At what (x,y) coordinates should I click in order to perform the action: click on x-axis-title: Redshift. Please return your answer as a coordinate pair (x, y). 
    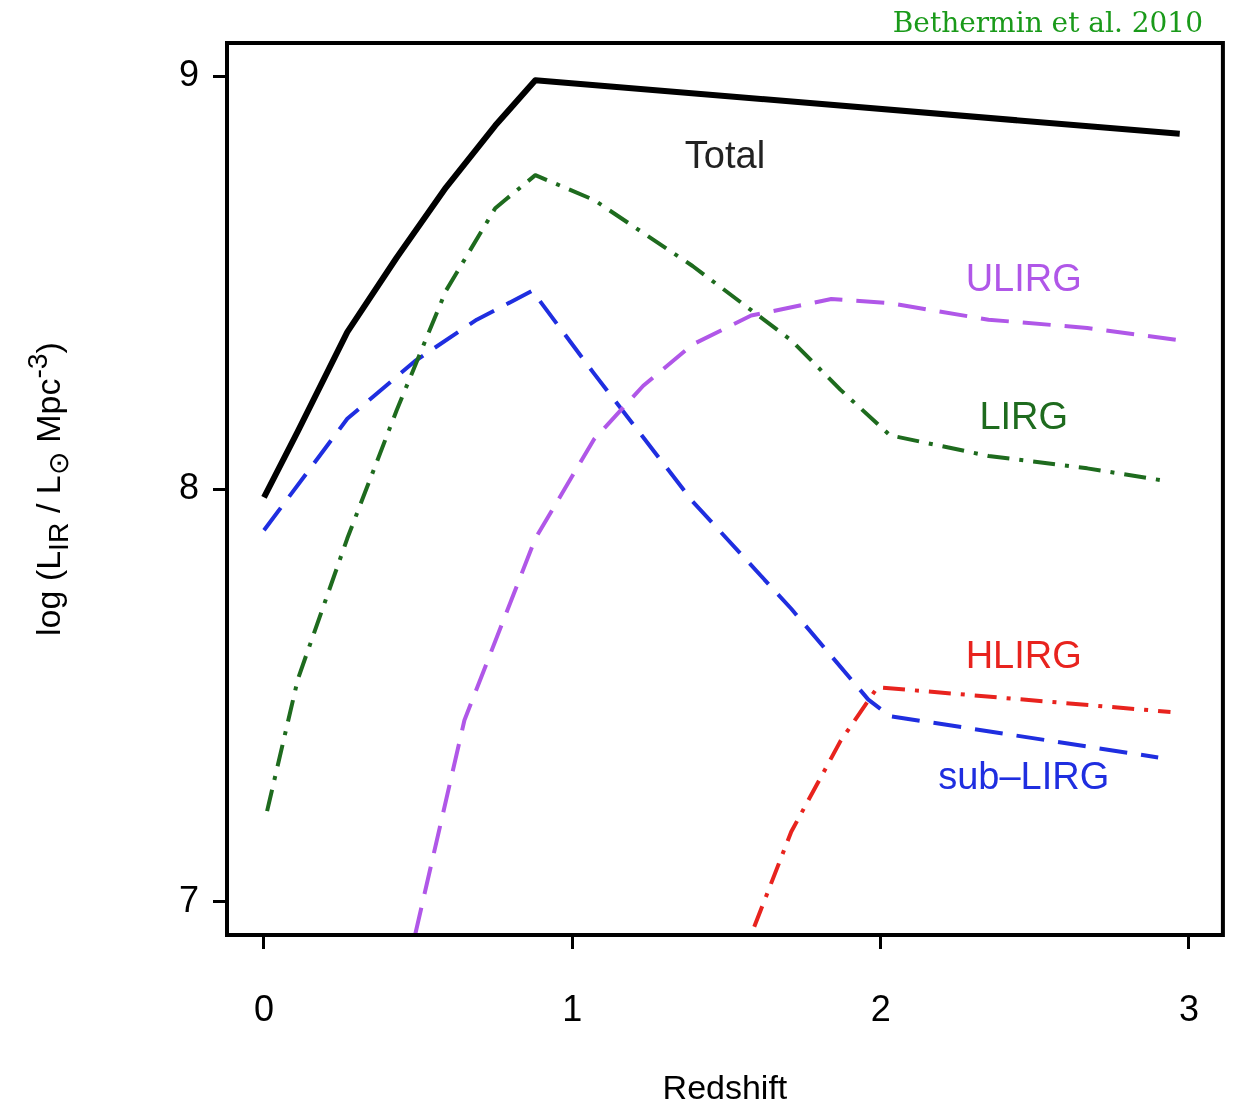
    Looking at the image, I should click on (725, 1086).